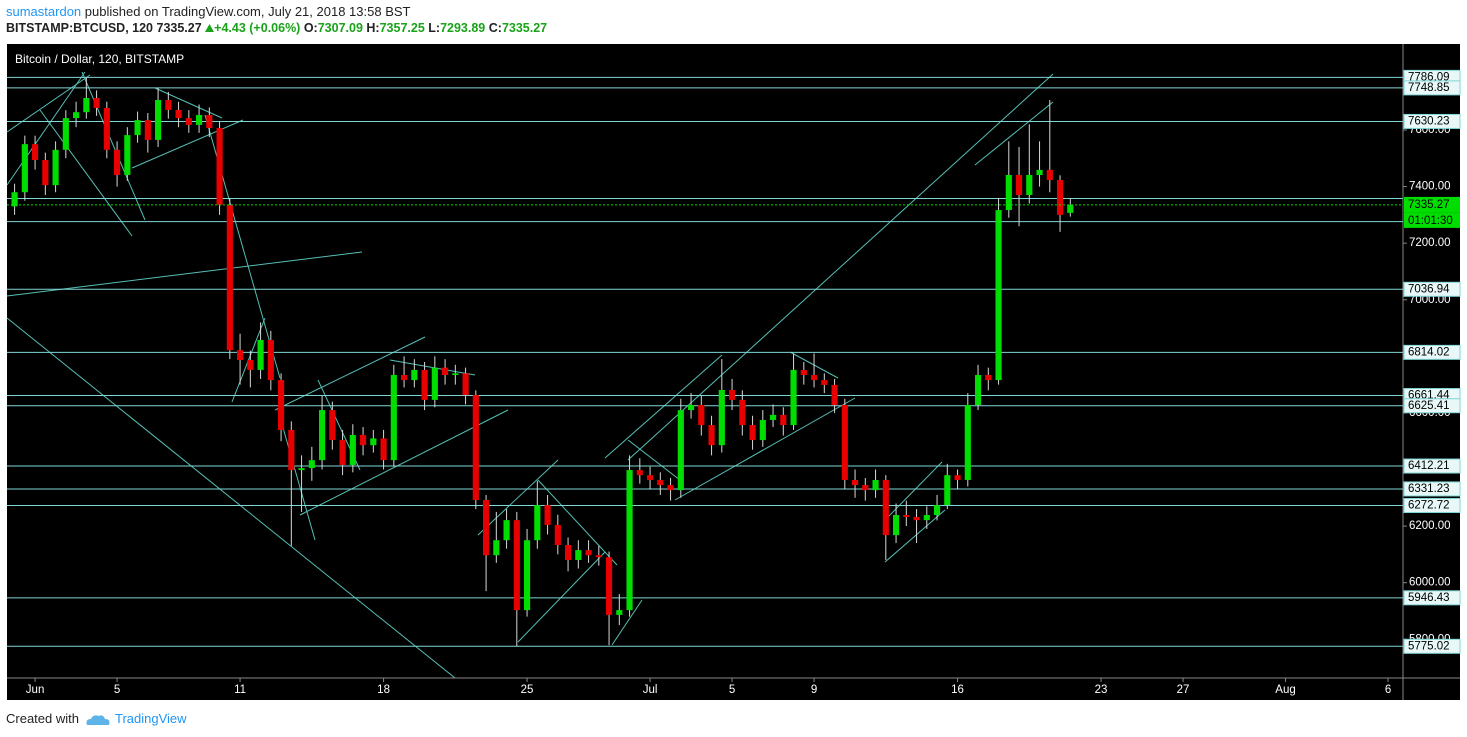 Image resolution: width=1467 pixels, height=737 pixels. I want to click on l-label: L:, so click(434, 28).